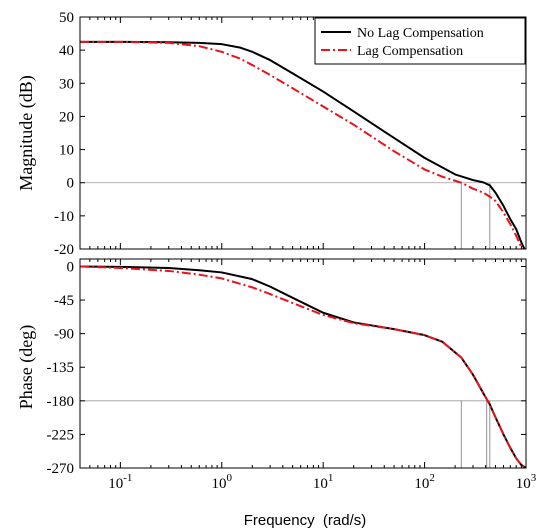  What do you see at coordinates (64, 301) in the screenshot?
I see `phase-y-tick-label: -45` at bounding box center [64, 301].